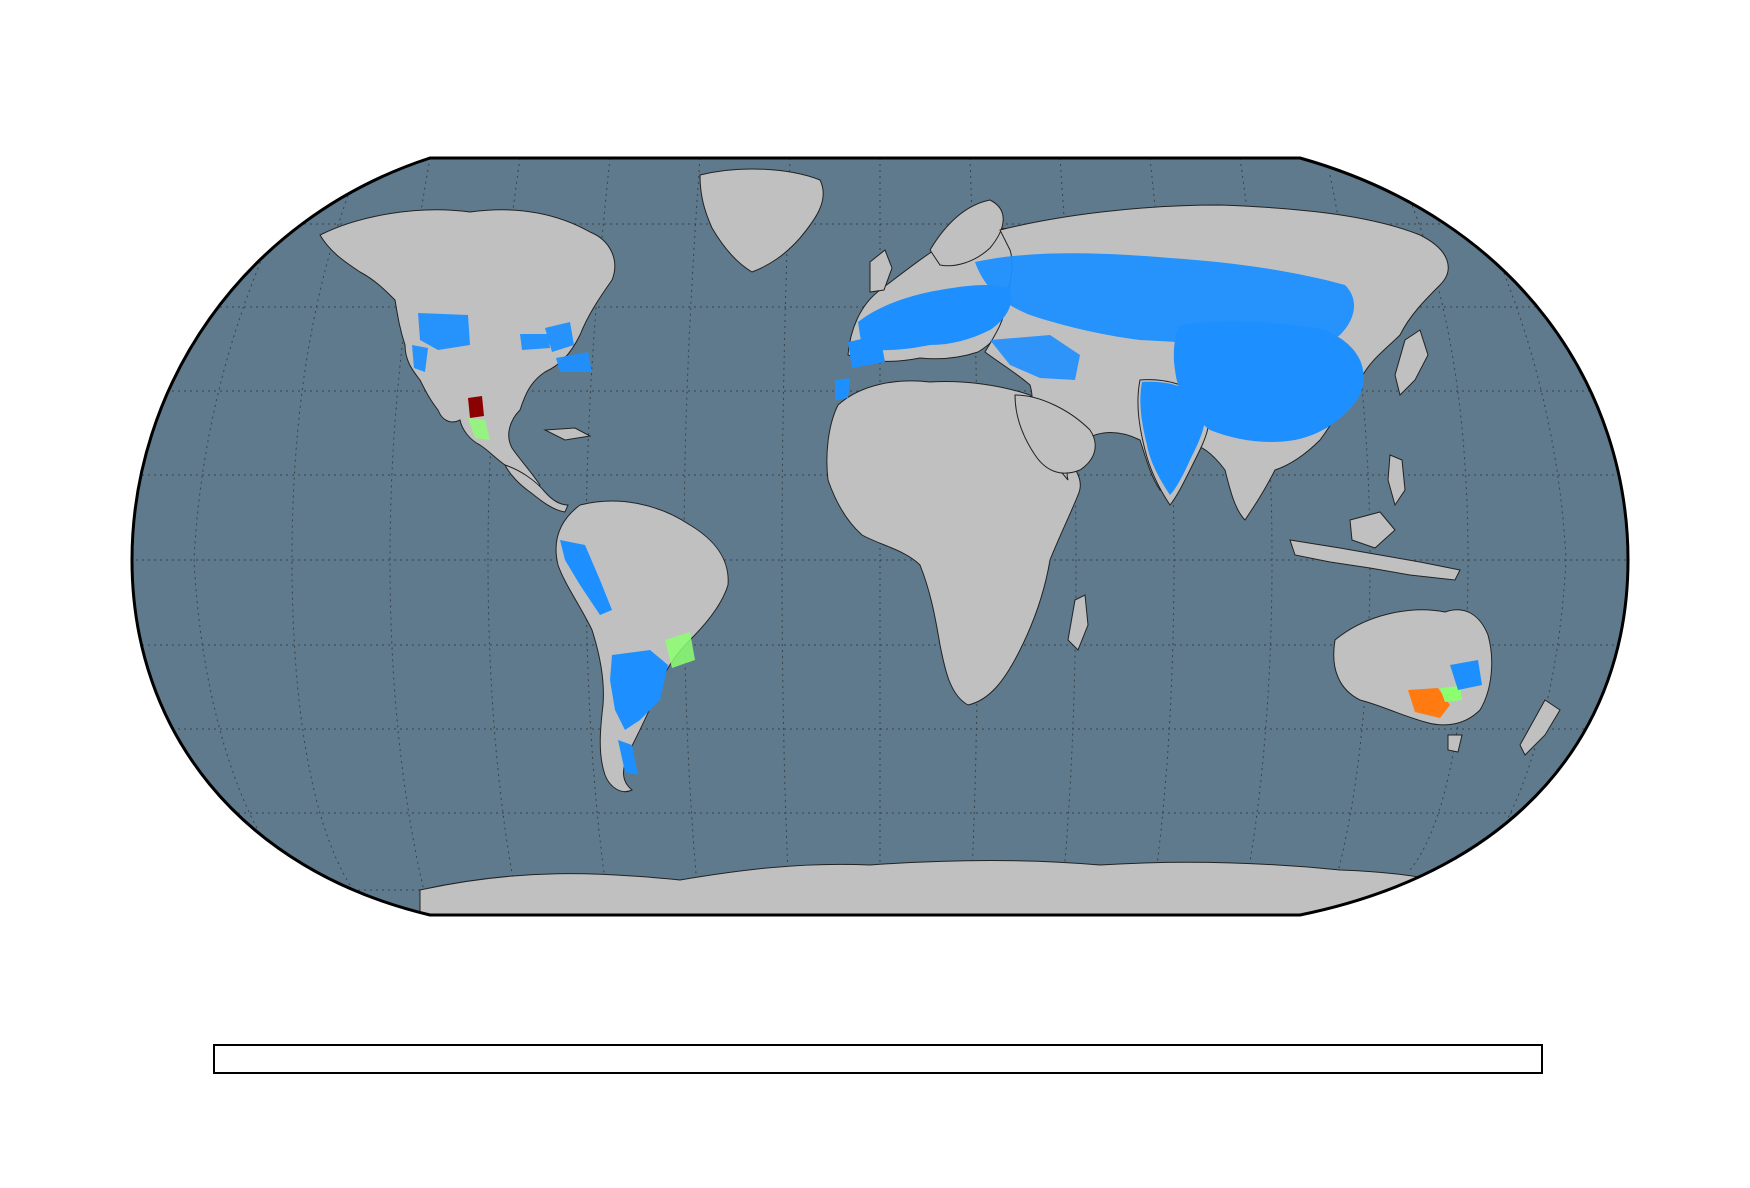 The width and height of the screenshot is (1750, 1188). What do you see at coordinates (1173, 438) in the screenshot?
I see `india-data-region` at bounding box center [1173, 438].